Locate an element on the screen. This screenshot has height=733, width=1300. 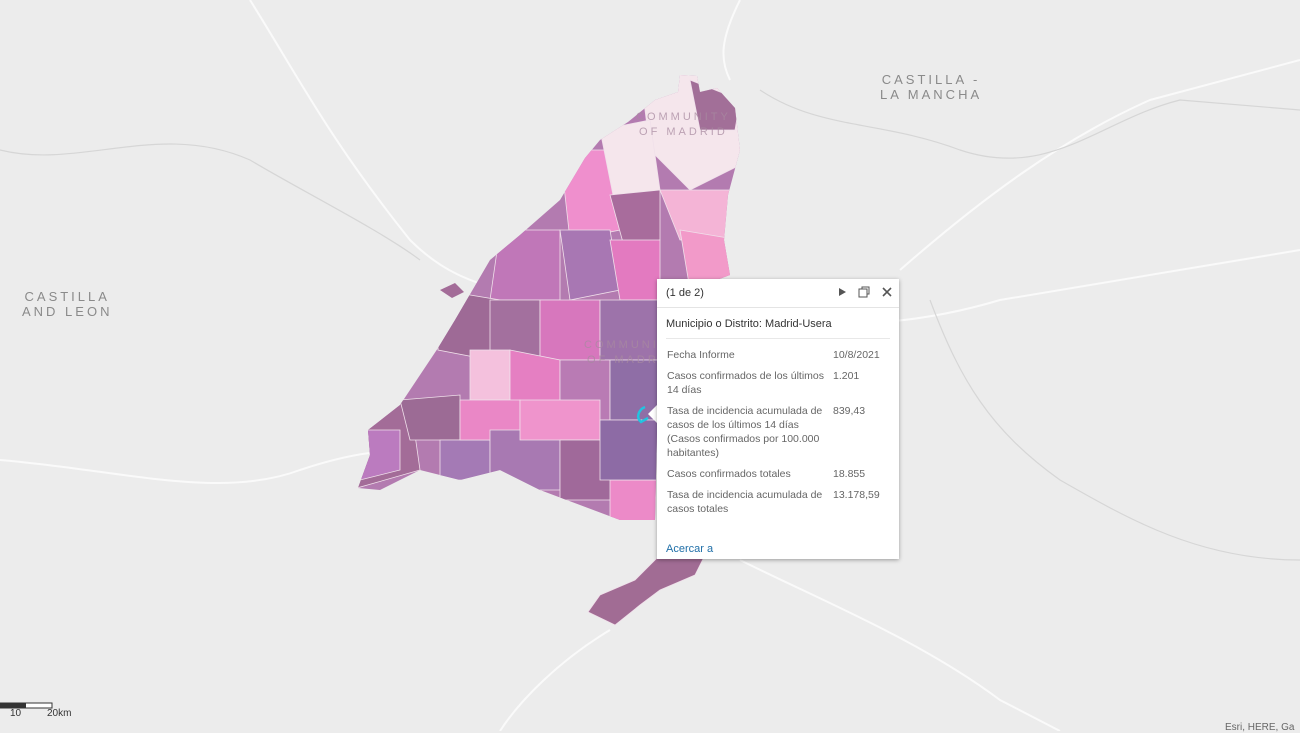
scale-bar is located at coordinates (26, 705).